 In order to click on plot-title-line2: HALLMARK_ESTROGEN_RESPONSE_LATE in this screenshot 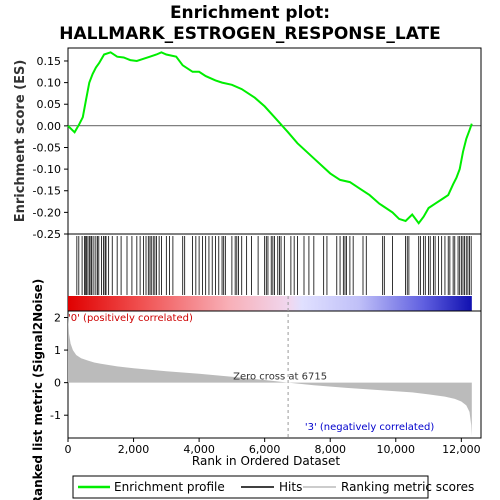, I will do `click(250, 34)`.